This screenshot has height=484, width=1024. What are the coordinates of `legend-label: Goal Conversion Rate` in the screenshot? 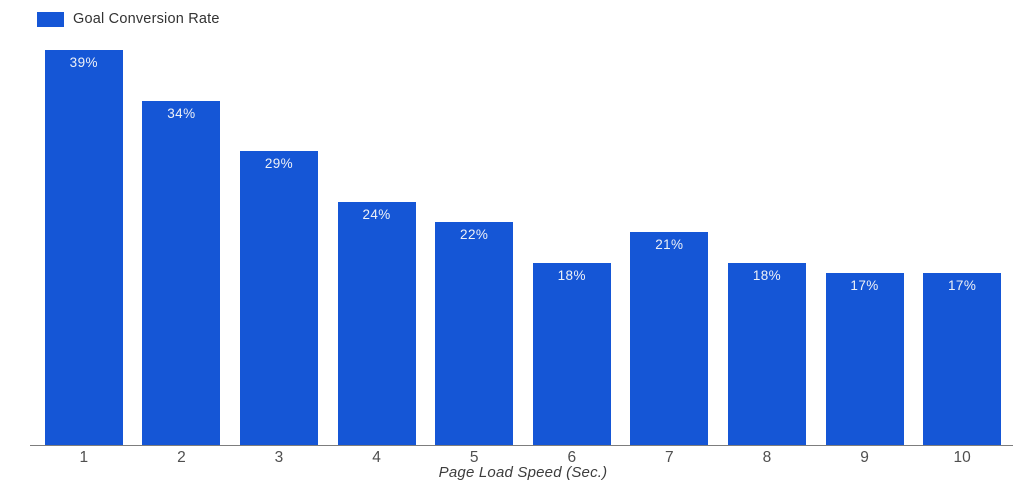 It's located at (146, 19).